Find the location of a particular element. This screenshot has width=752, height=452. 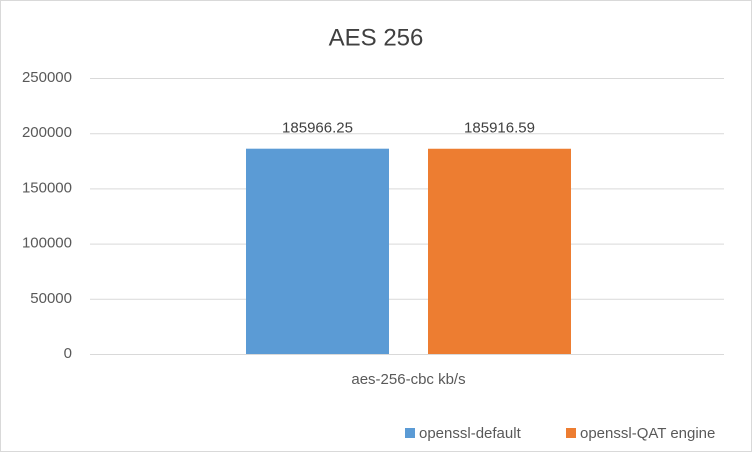

x-tick-label: aes-256-cbc kb/s is located at coordinates (408, 379).